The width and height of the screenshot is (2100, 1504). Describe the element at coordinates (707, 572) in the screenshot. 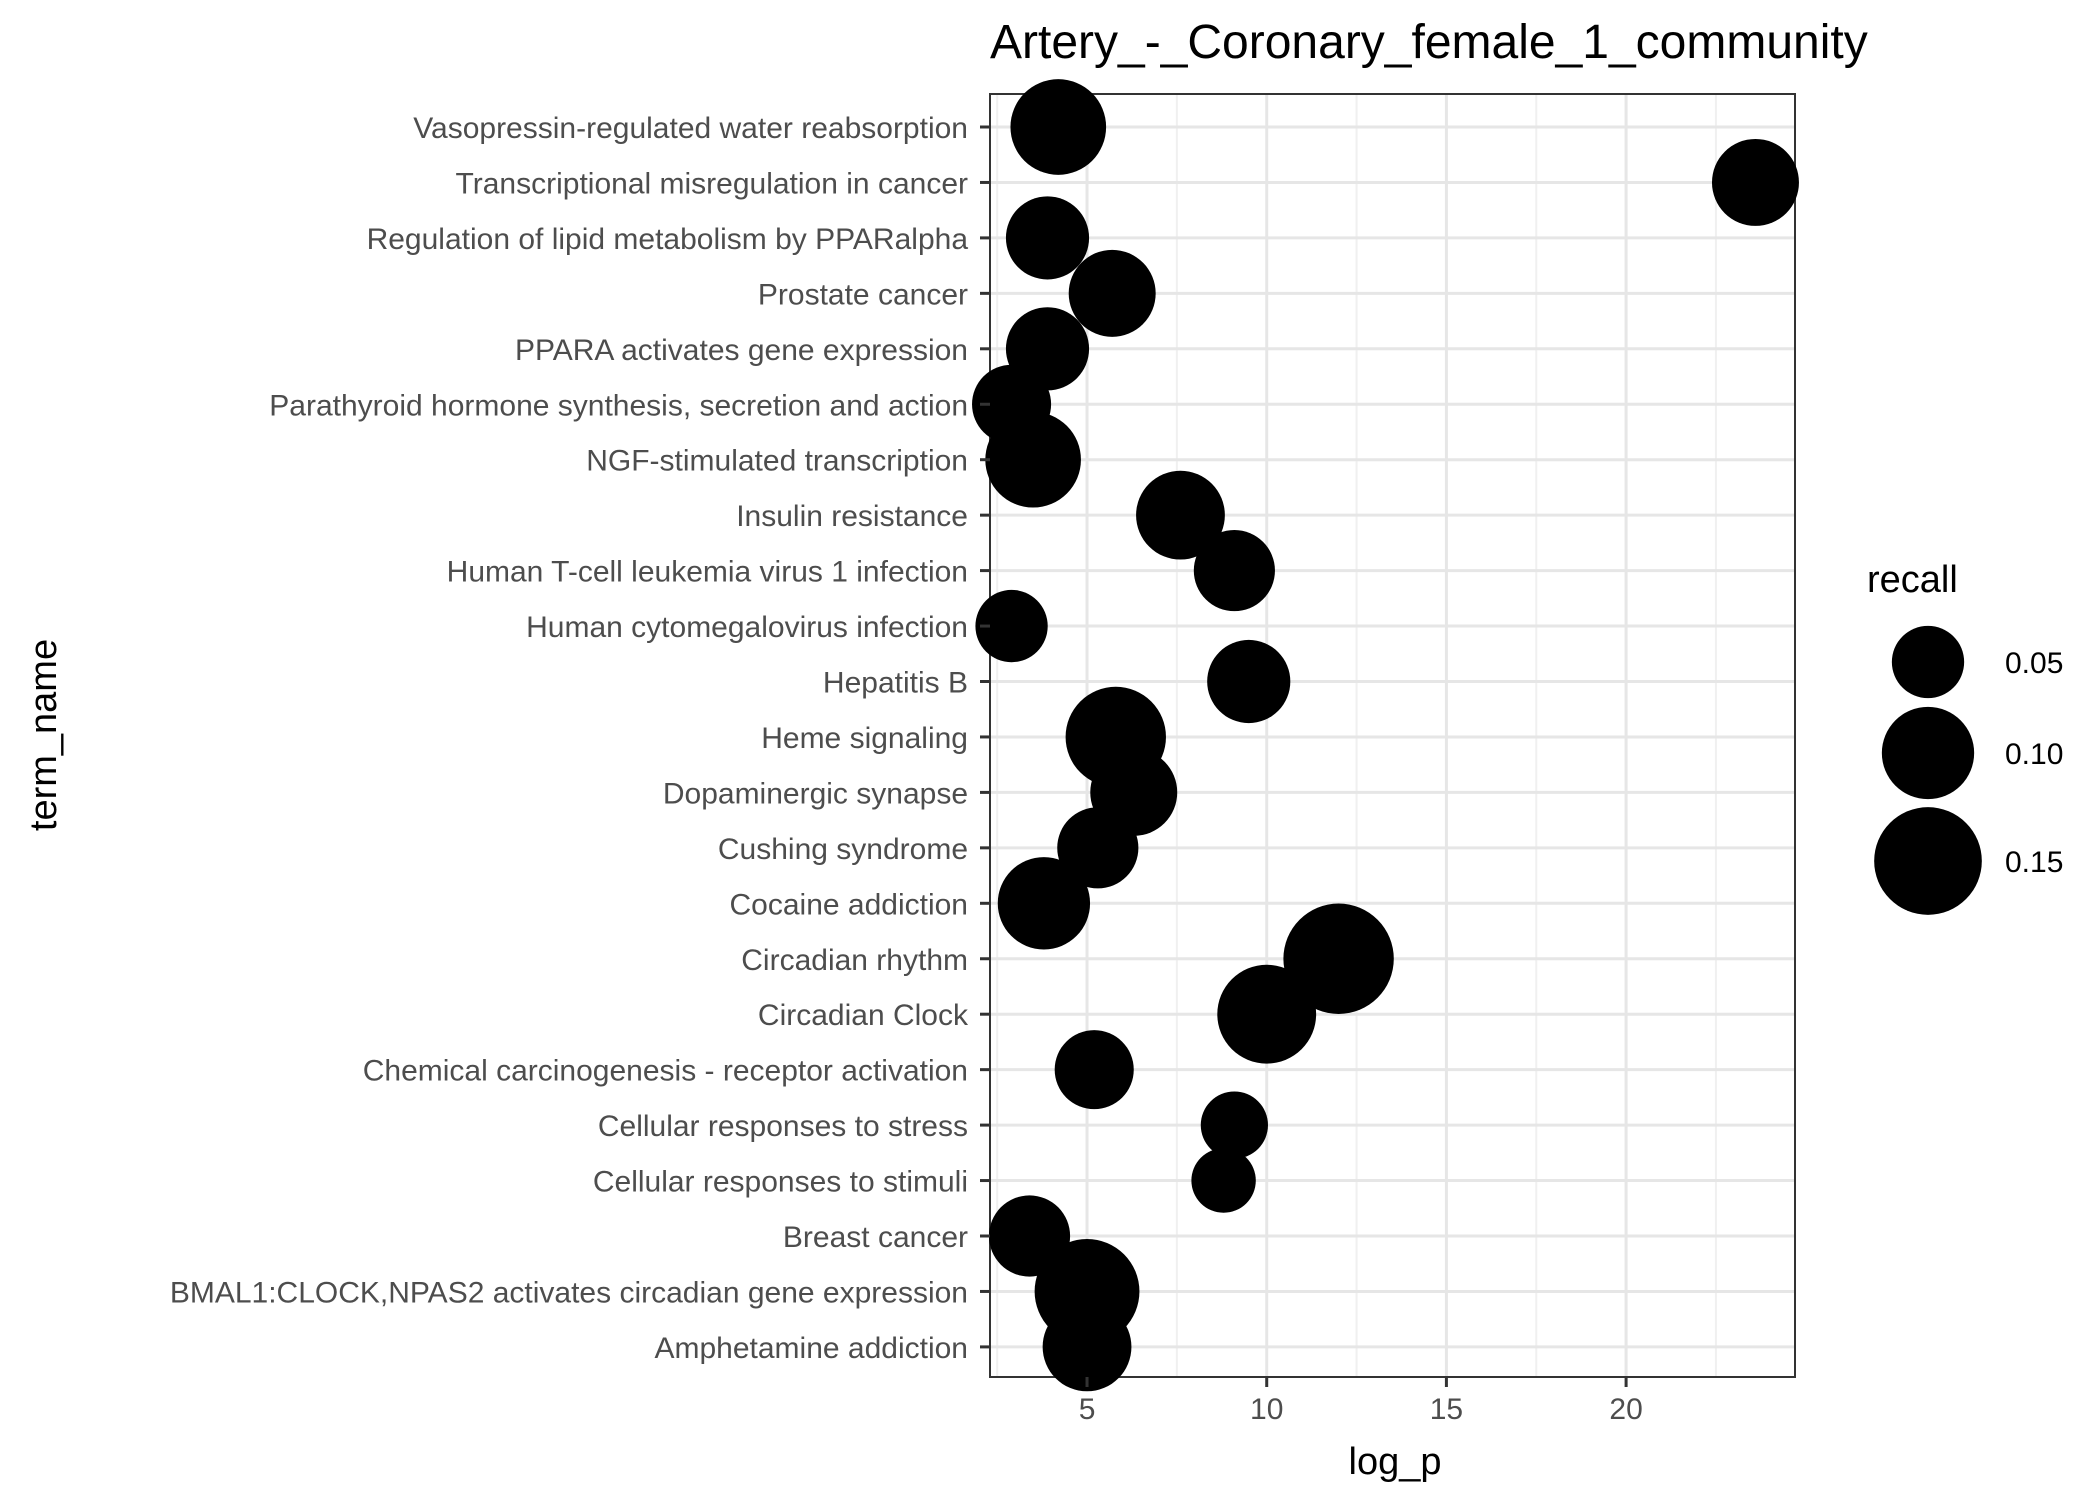

I see `y-tick-label: Human T-cell leukemia virus 1 infection` at that location.